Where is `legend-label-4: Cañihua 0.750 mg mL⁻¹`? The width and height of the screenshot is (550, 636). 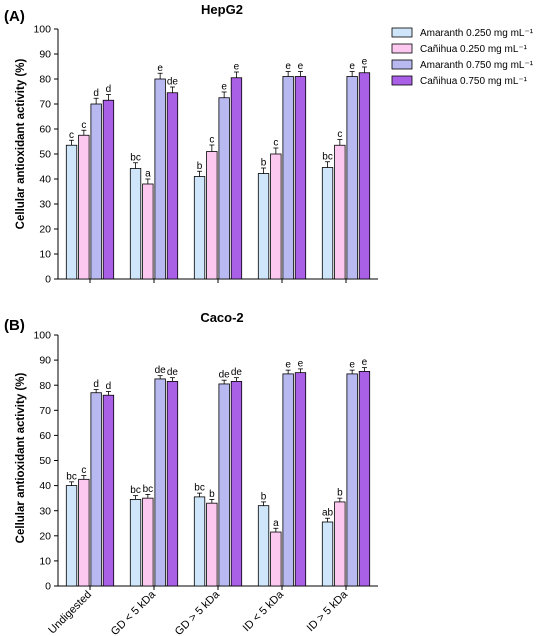
legend-label-4: Cañihua 0.750 mg mL⁻¹ is located at coordinates (474, 81).